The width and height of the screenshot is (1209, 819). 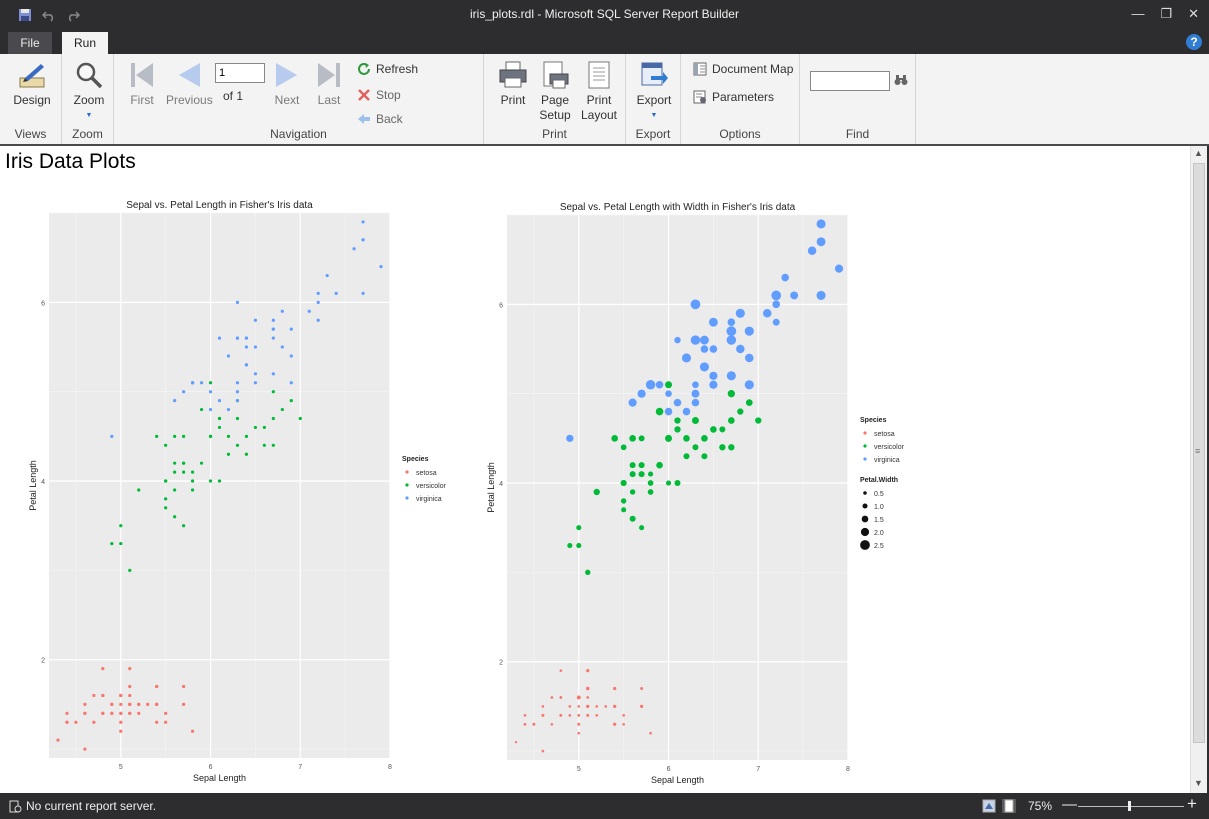 What do you see at coordinates (379, 95) in the screenshot?
I see `stop-button: Stop` at bounding box center [379, 95].